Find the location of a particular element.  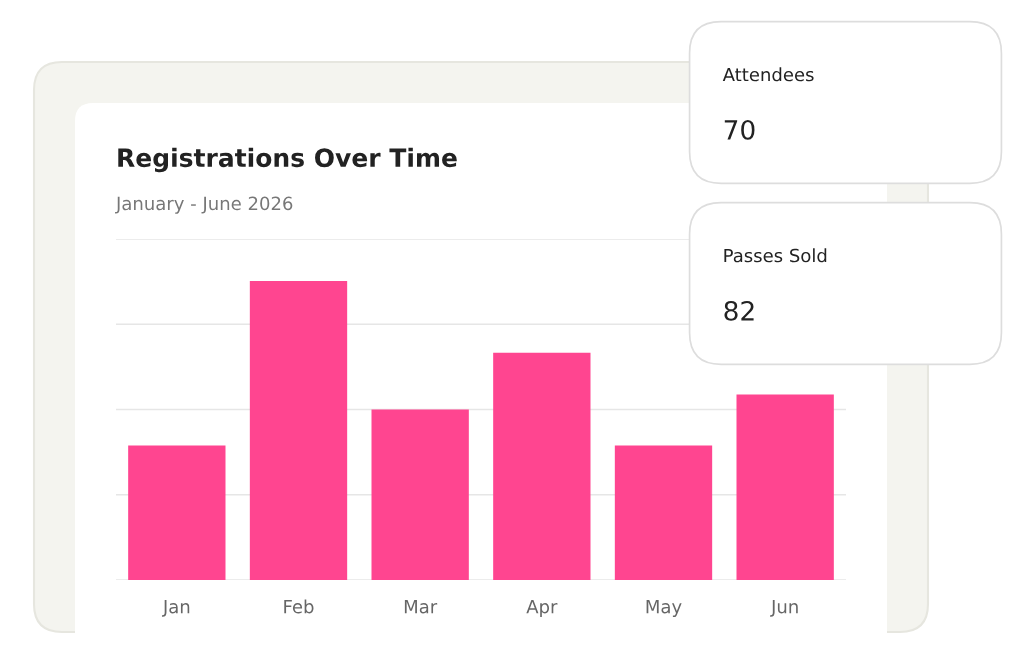

x-tick-label: May is located at coordinates (664, 608).